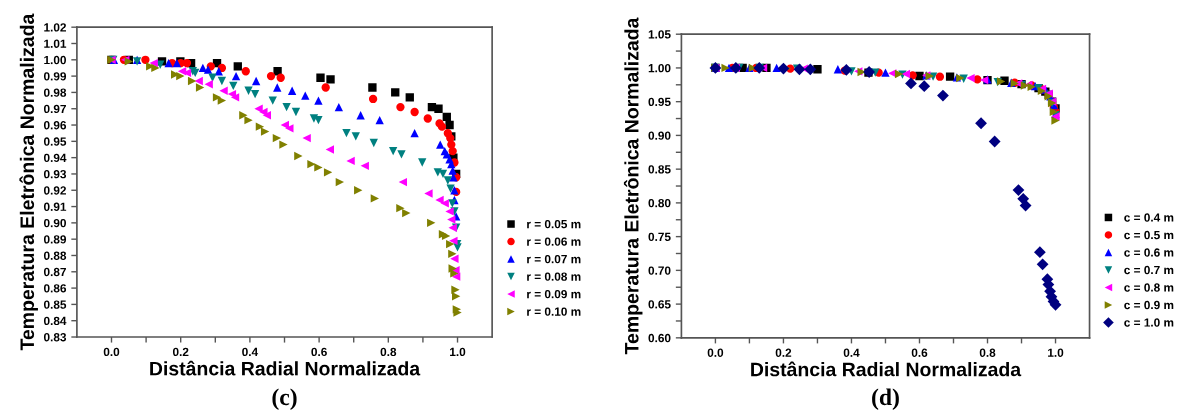 The height and width of the screenshot is (412, 1183). I want to click on y-tick-label: 1.01, so click(55, 43).